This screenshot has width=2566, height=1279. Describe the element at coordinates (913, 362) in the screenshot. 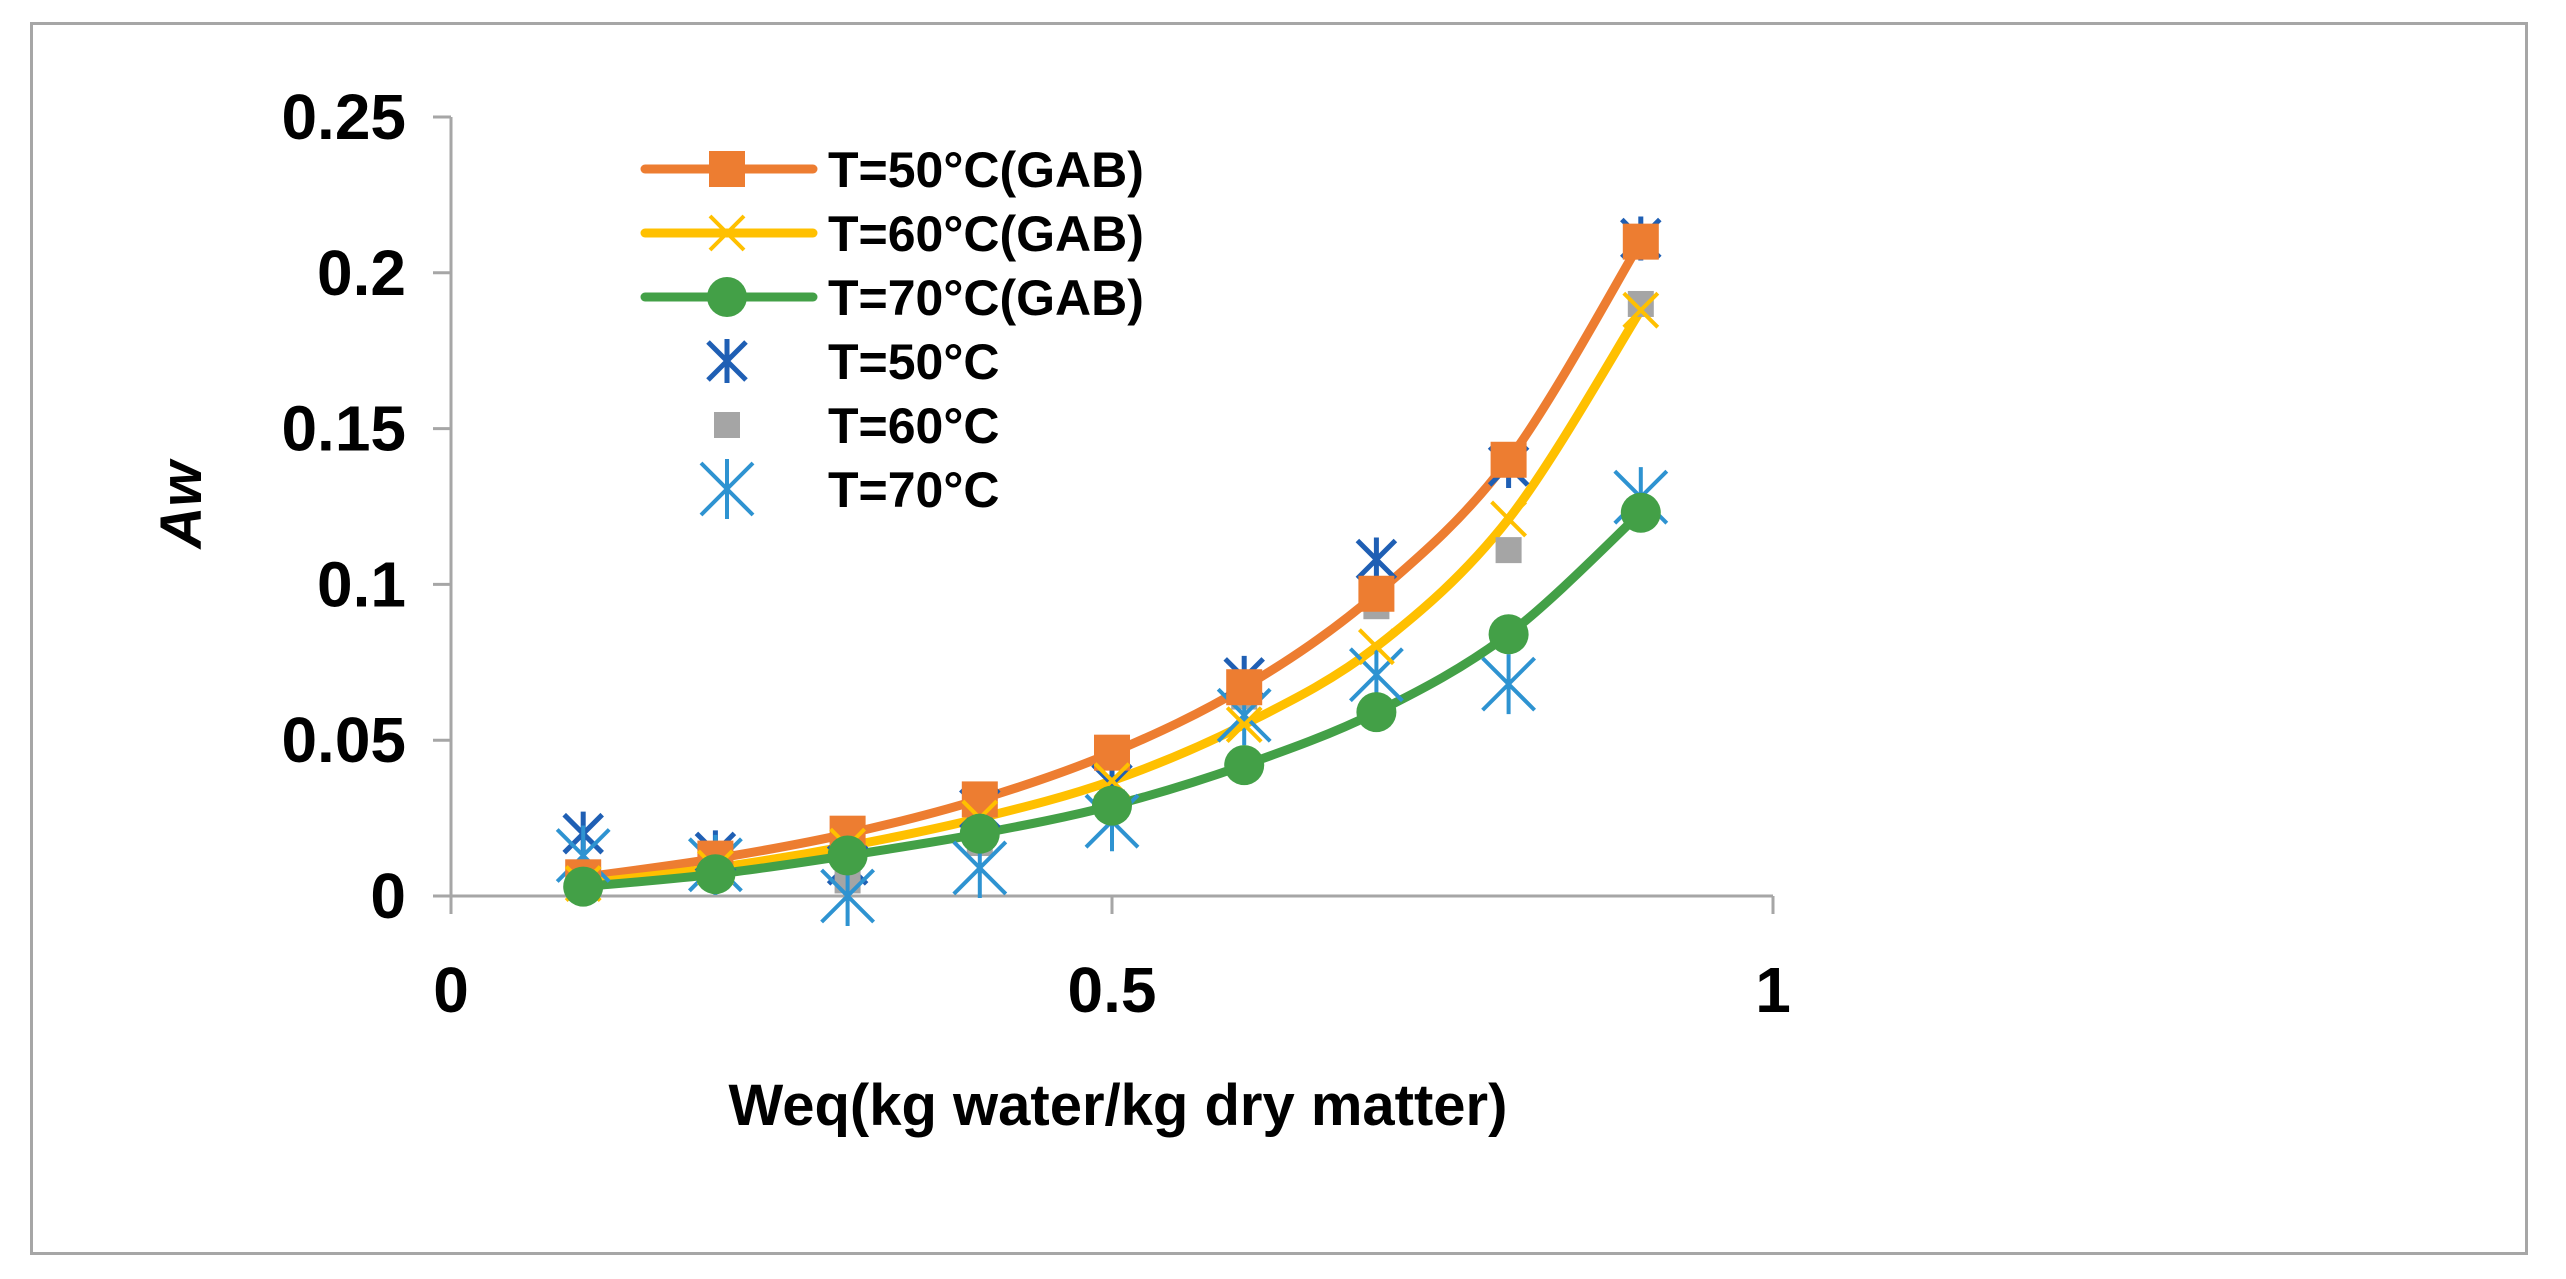

I see `legend-label: T=50°C` at that location.